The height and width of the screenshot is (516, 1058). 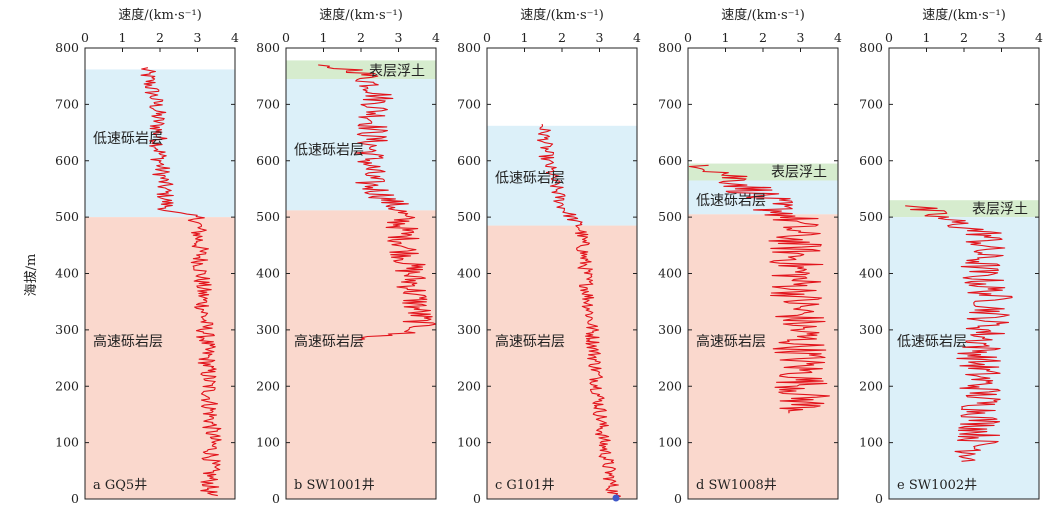 What do you see at coordinates (31, 275) in the screenshot?
I see `y-axis-title: 海拔/m` at bounding box center [31, 275].